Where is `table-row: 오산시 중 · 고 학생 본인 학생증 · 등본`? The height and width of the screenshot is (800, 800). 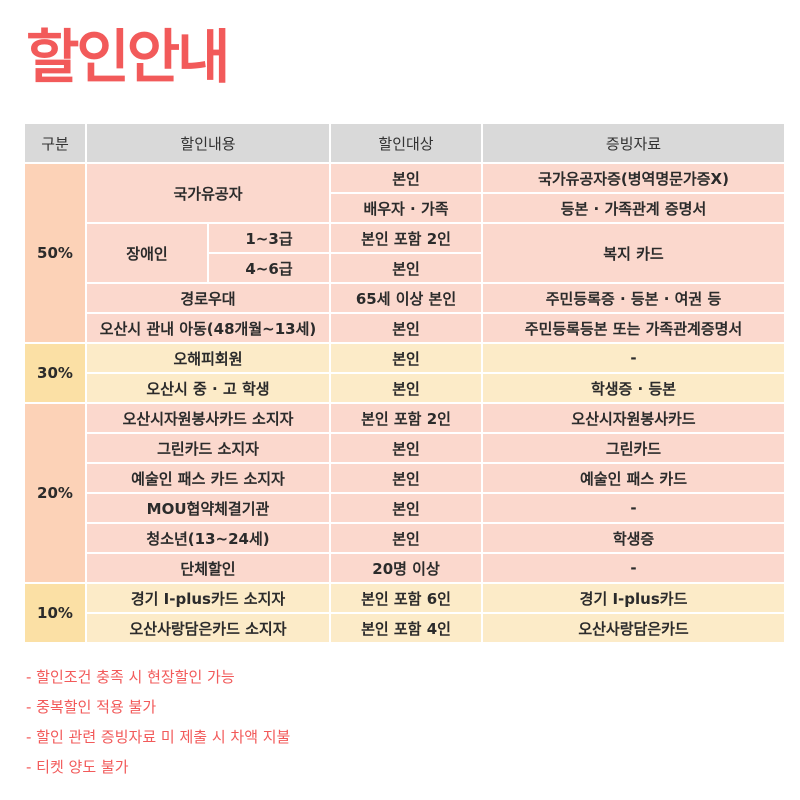 table-row: 오산시 중 · 고 학생 본인 학생증 · 등본 is located at coordinates (405, 388).